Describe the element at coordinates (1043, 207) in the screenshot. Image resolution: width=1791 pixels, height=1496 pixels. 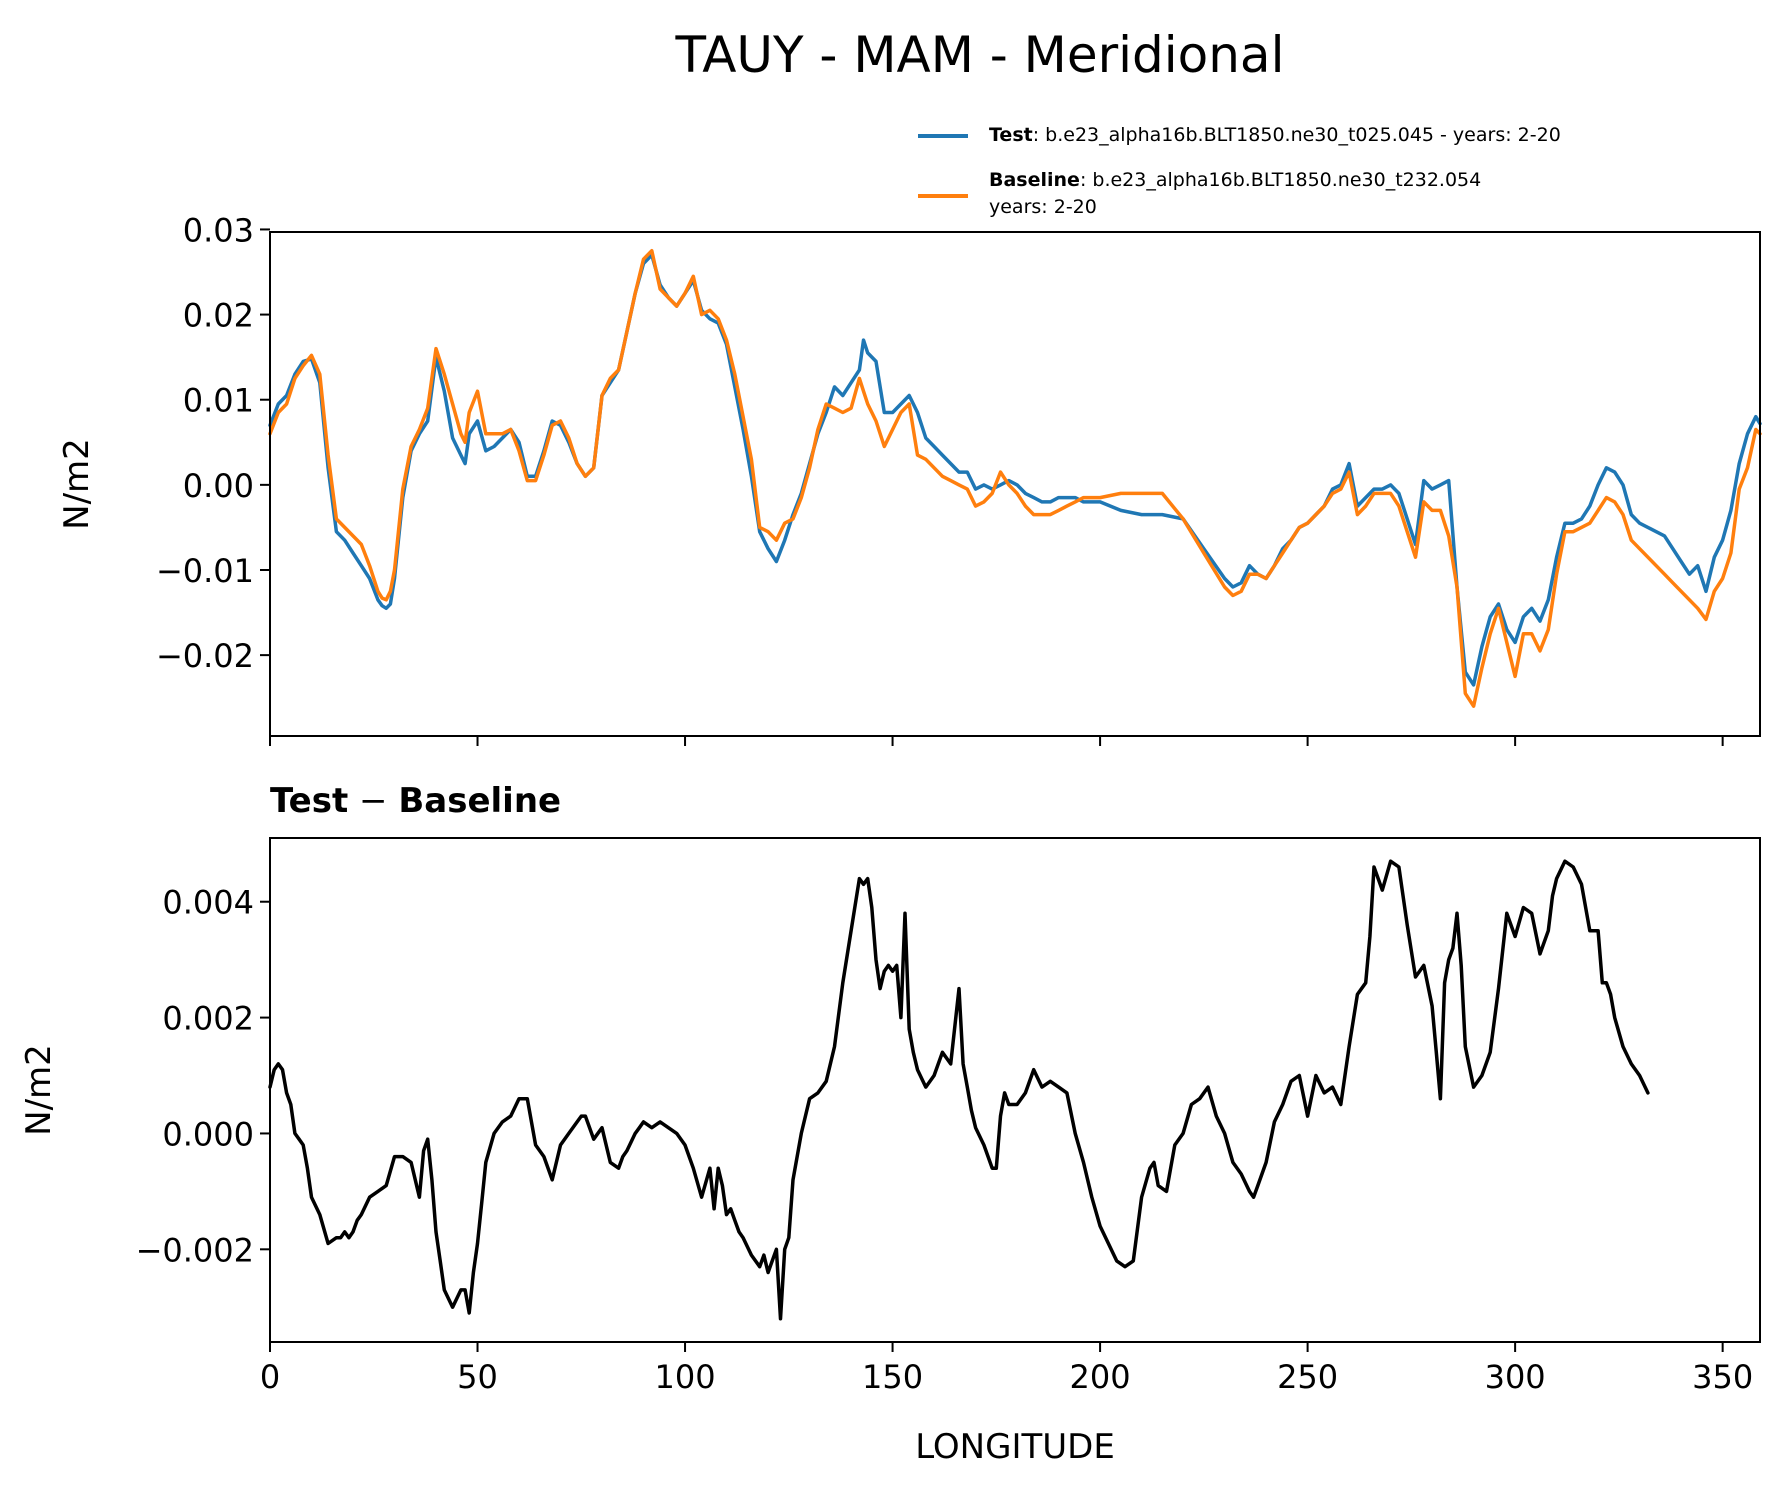
I see `legend-baseline-years: years: 2-20` at that location.